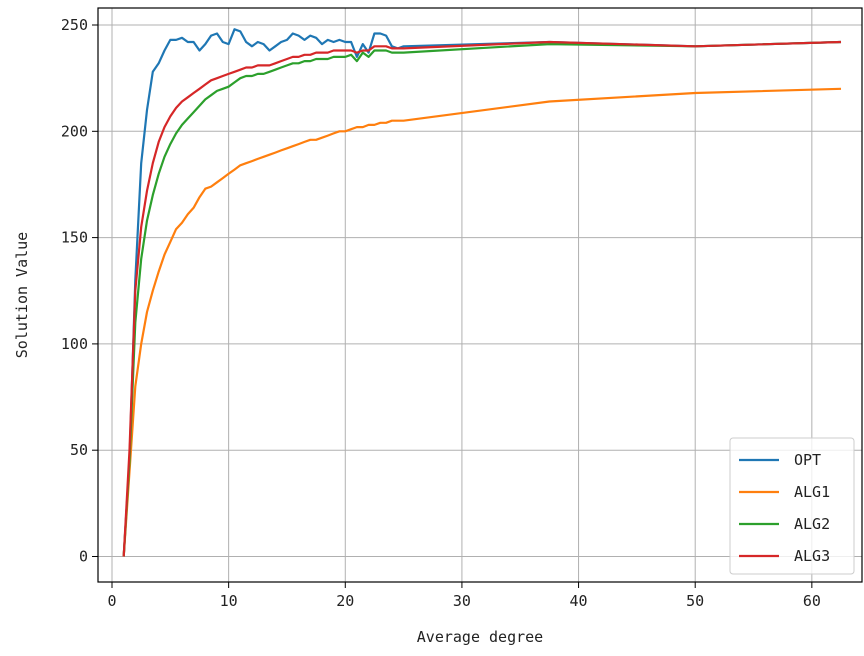 The width and height of the screenshot is (864, 656). What do you see at coordinates (111, 601) in the screenshot?
I see `x-tick-label: 0` at bounding box center [111, 601].